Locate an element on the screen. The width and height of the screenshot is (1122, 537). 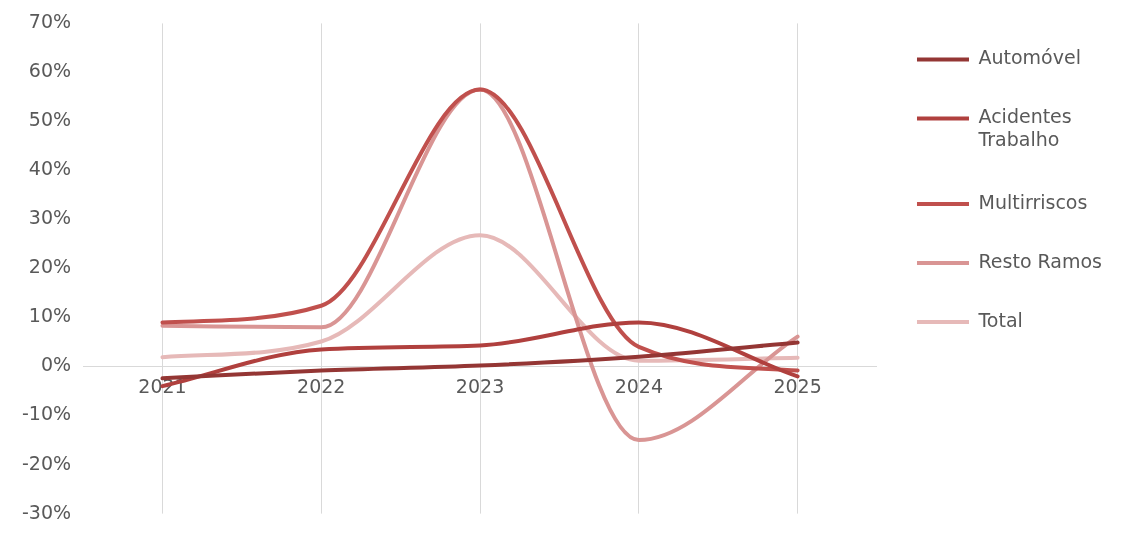
y-tick-label: 20% is located at coordinates (50, 266).